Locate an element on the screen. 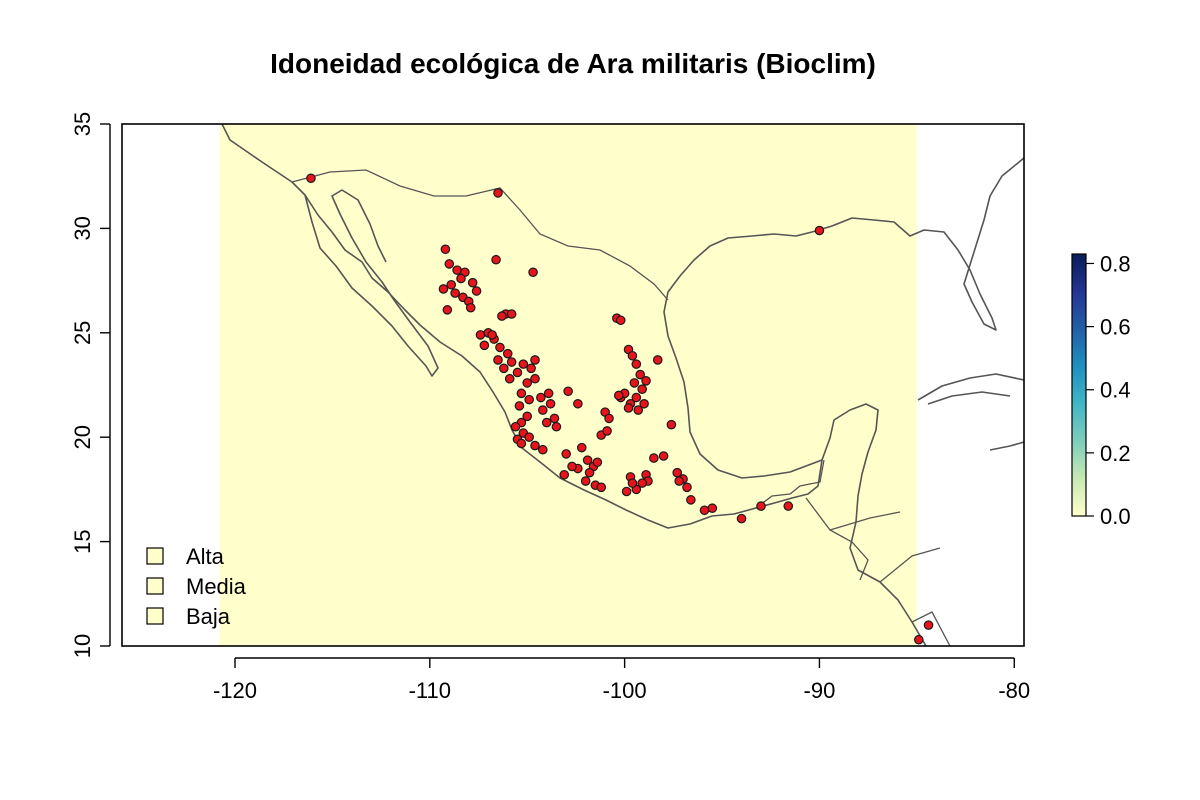 Image resolution: width=1200 pixels, height=800 pixels. y-tick-label: 30 is located at coordinates (82, 228).